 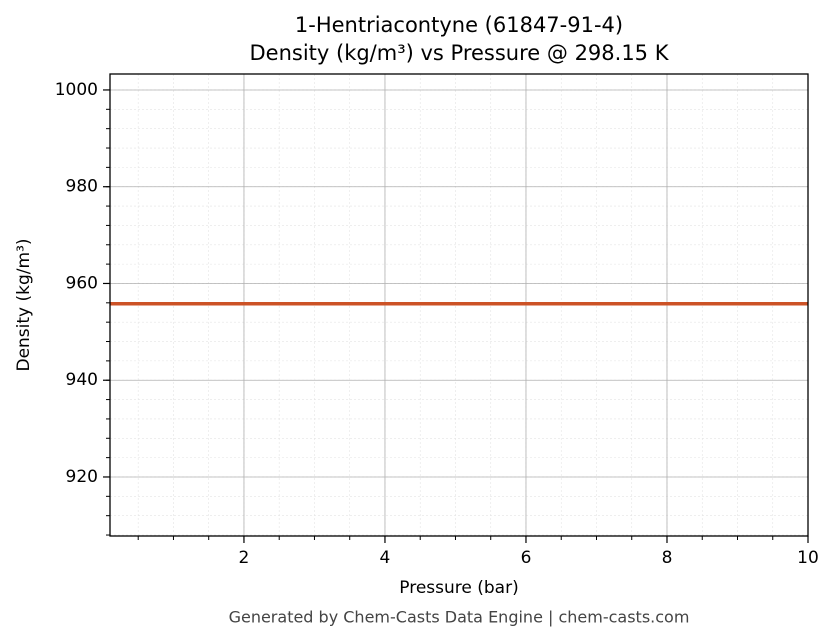 I want to click on y-axis-label: Density (kg/m³), so click(x=24, y=304).